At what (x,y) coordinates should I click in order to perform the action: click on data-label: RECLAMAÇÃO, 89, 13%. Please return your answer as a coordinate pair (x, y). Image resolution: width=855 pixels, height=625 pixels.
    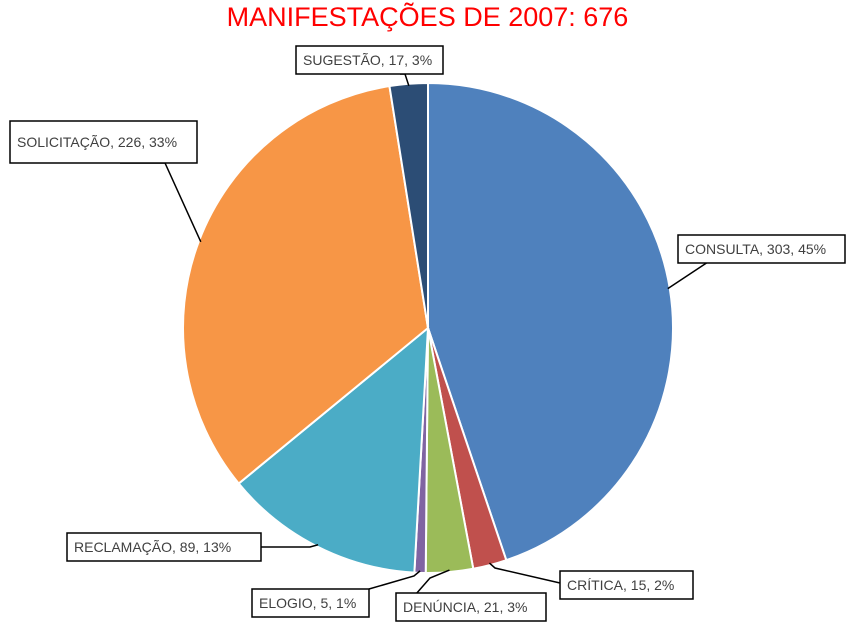
    Looking at the image, I should click on (152, 547).